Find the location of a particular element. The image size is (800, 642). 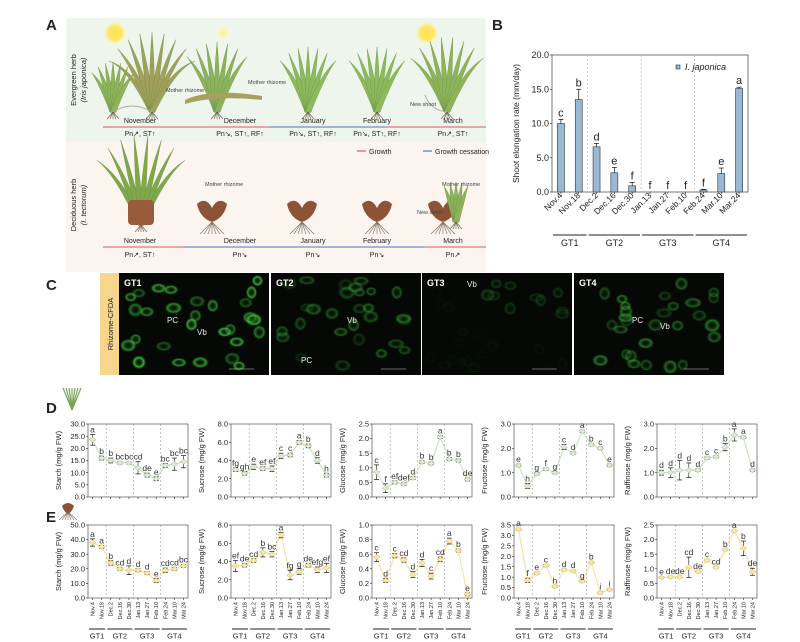

significance-letter: gh is located at coordinates (245, 466).